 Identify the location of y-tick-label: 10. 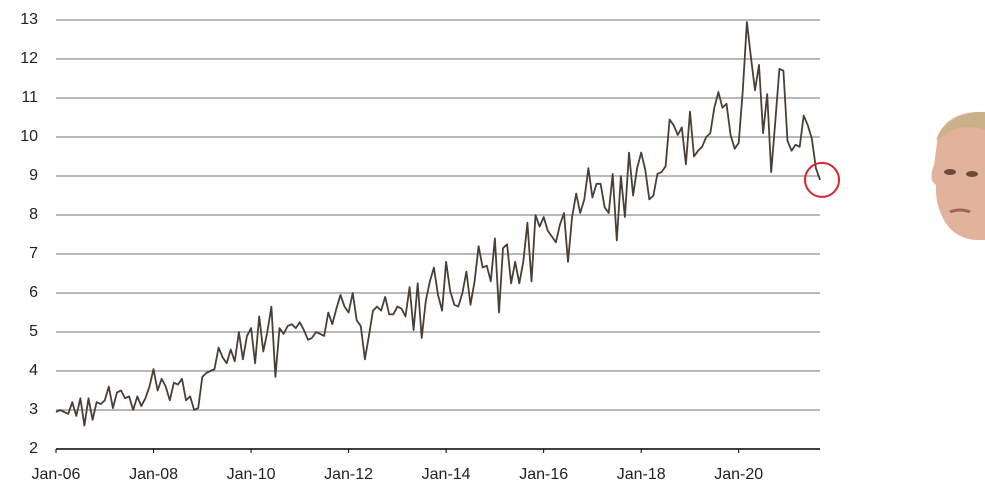
(29, 136).